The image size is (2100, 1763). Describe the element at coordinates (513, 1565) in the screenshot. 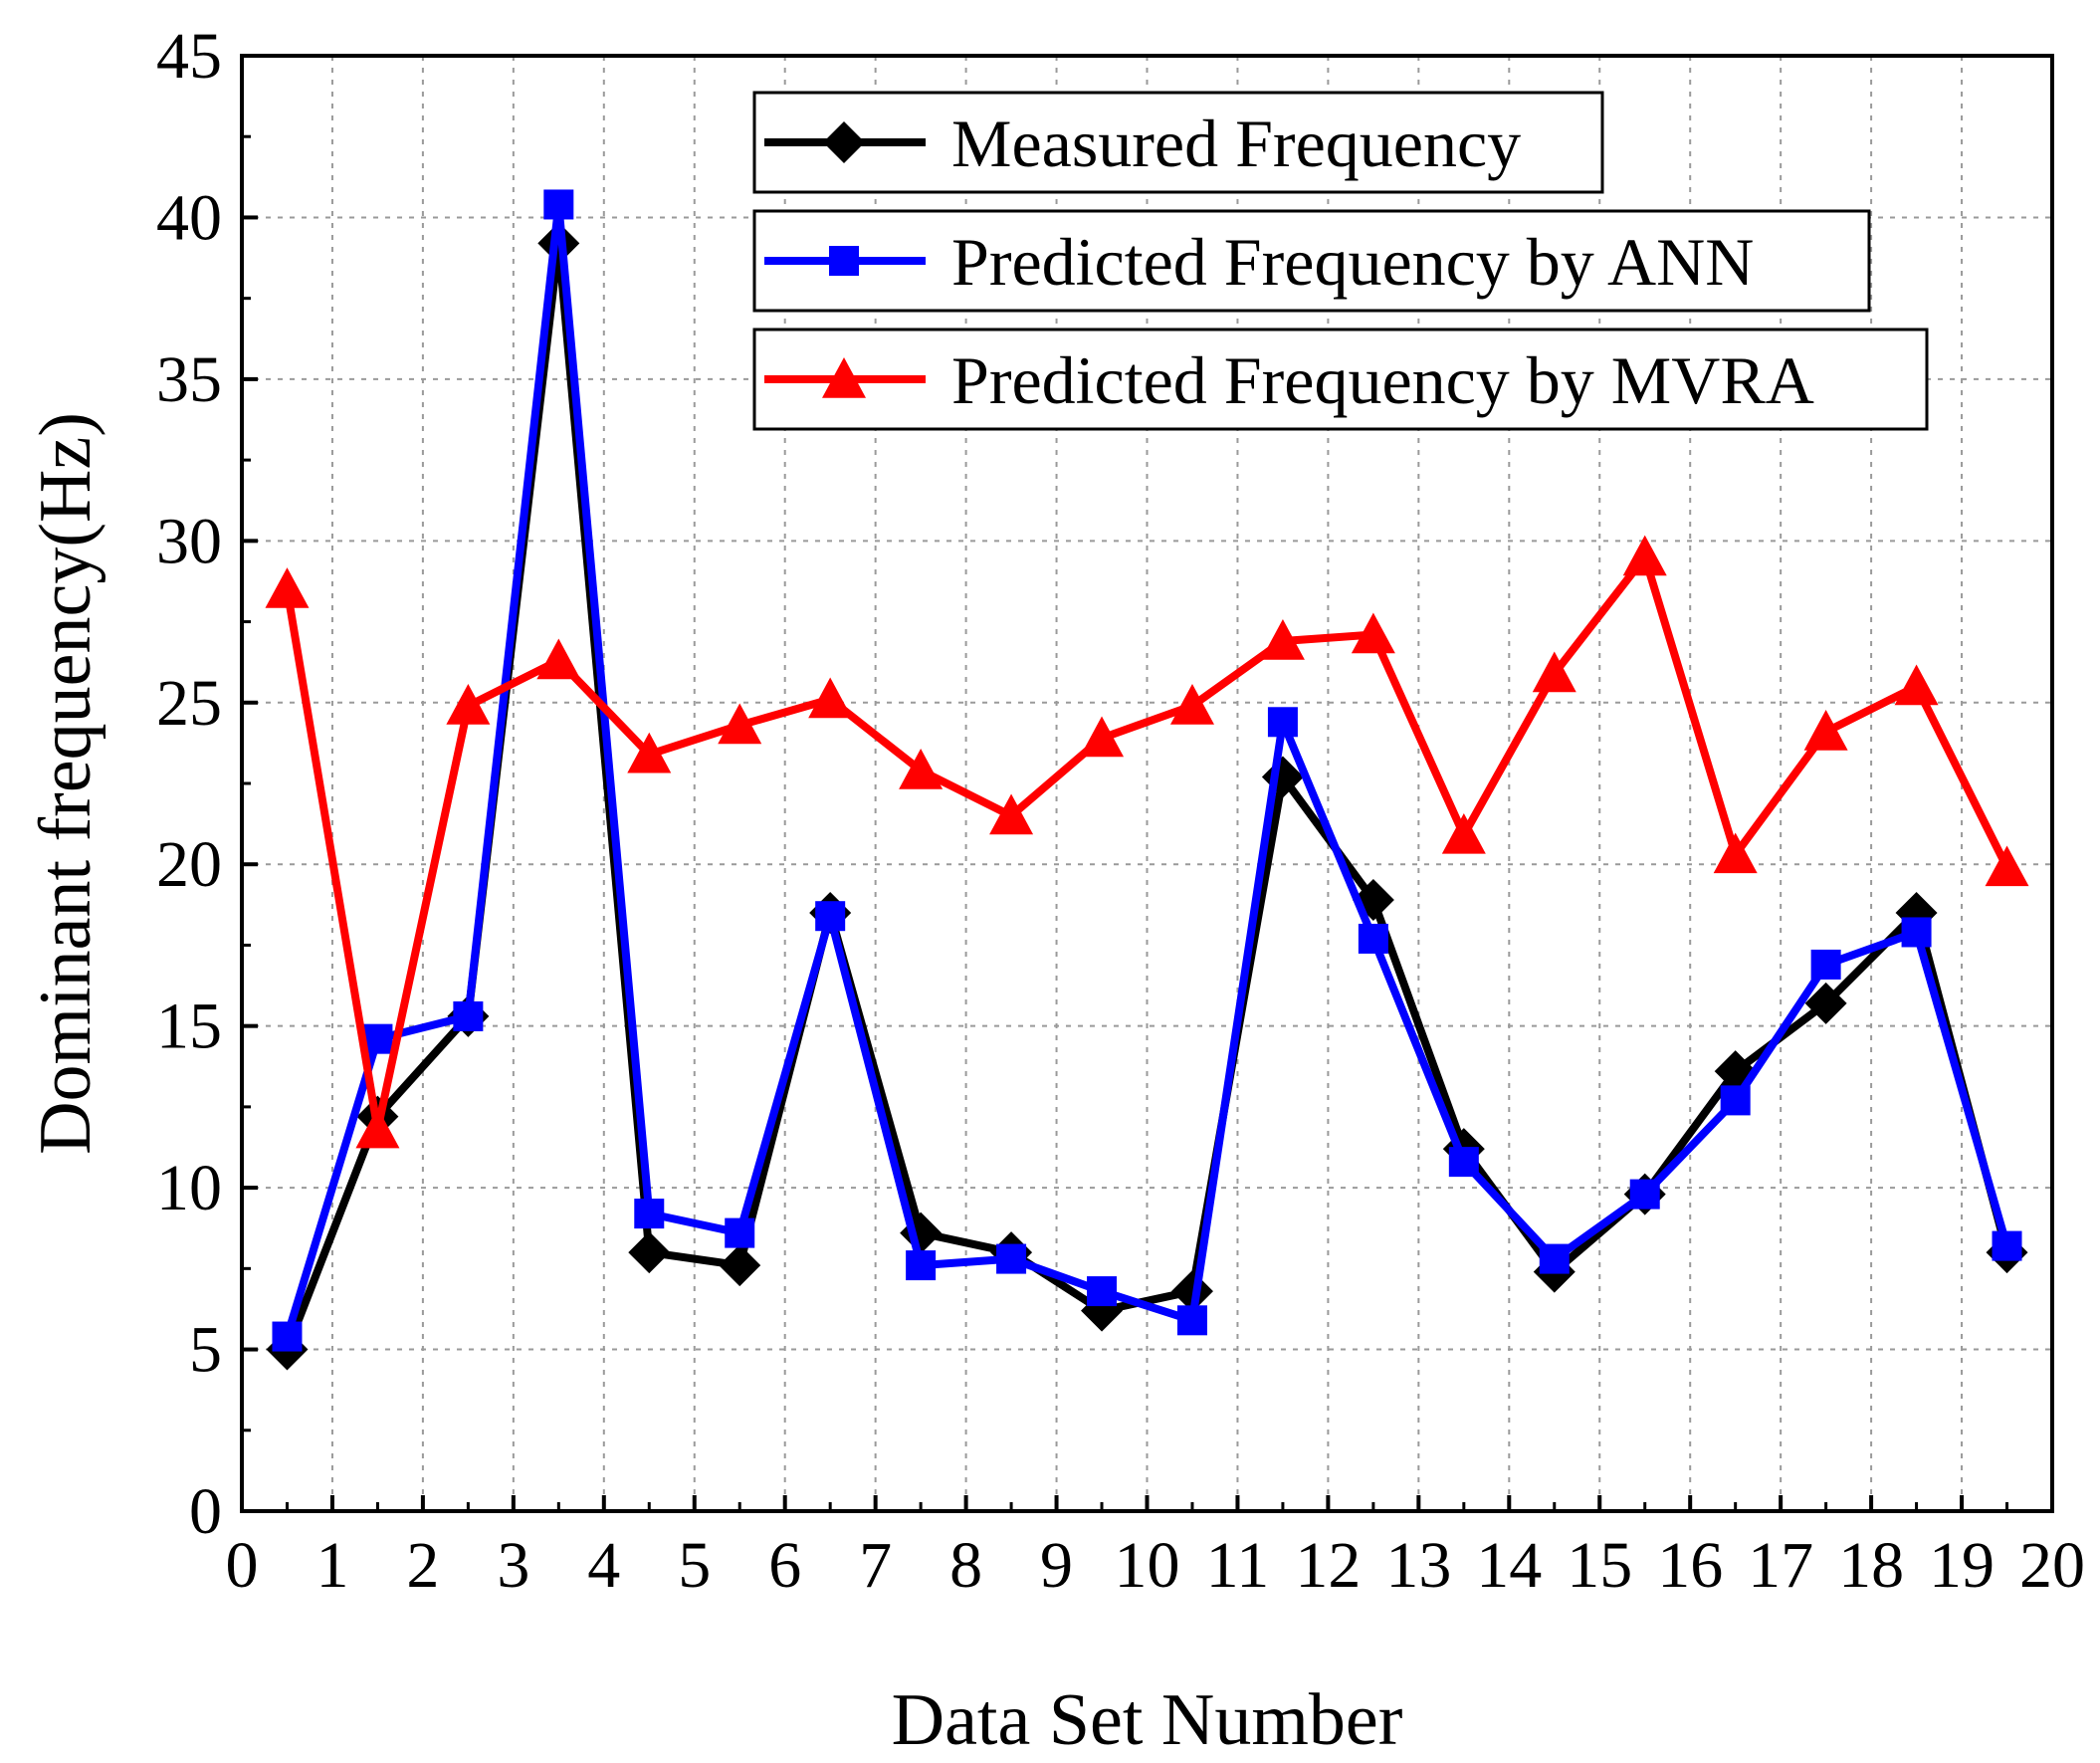

I see `x-tick-label: 3` at that location.